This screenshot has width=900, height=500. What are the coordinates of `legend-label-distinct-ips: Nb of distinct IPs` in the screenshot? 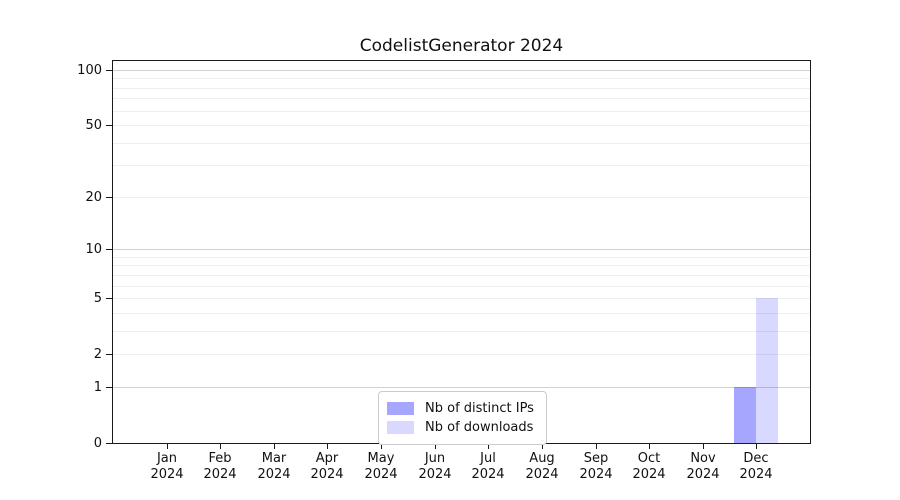 It's located at (479, 408).